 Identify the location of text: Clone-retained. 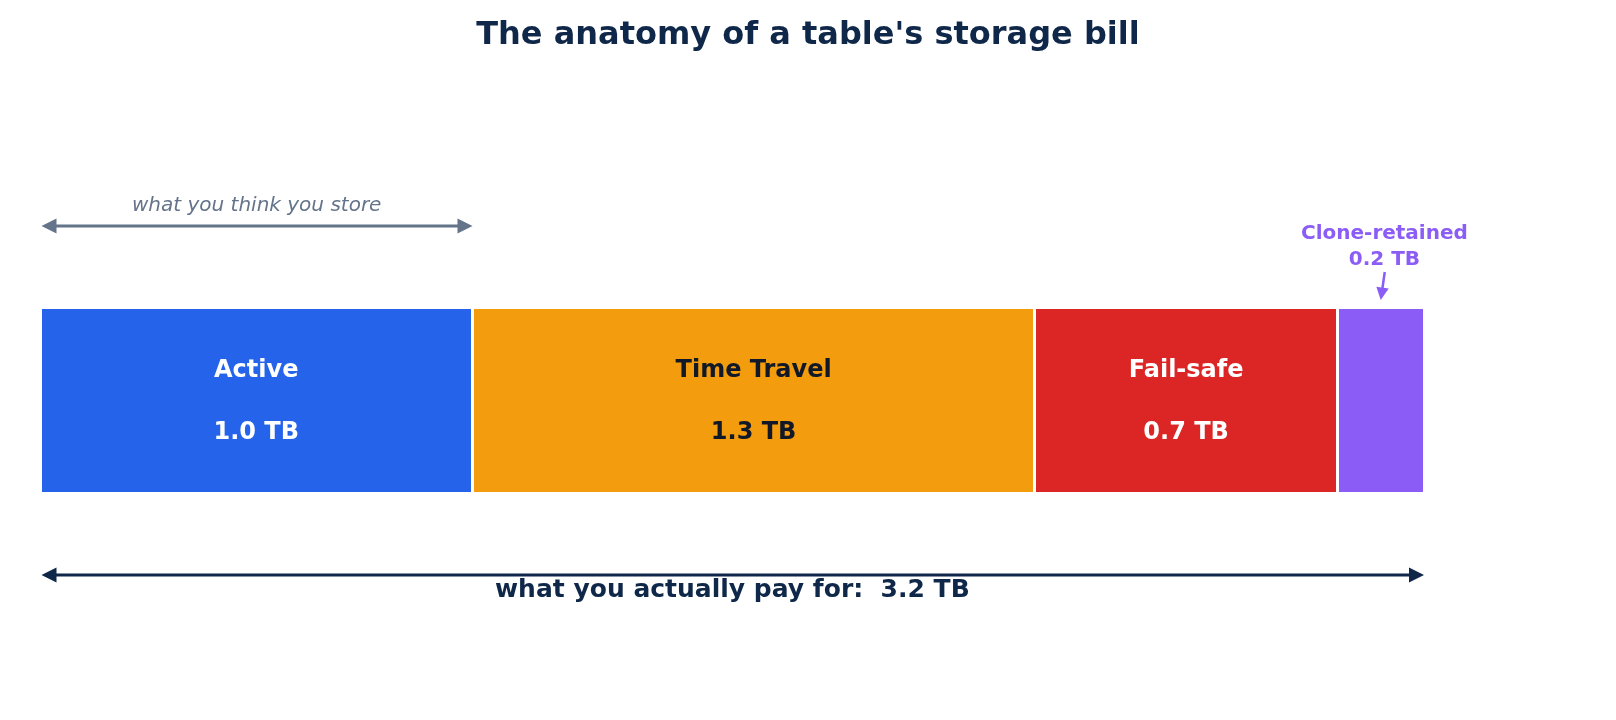
(1384, 232).